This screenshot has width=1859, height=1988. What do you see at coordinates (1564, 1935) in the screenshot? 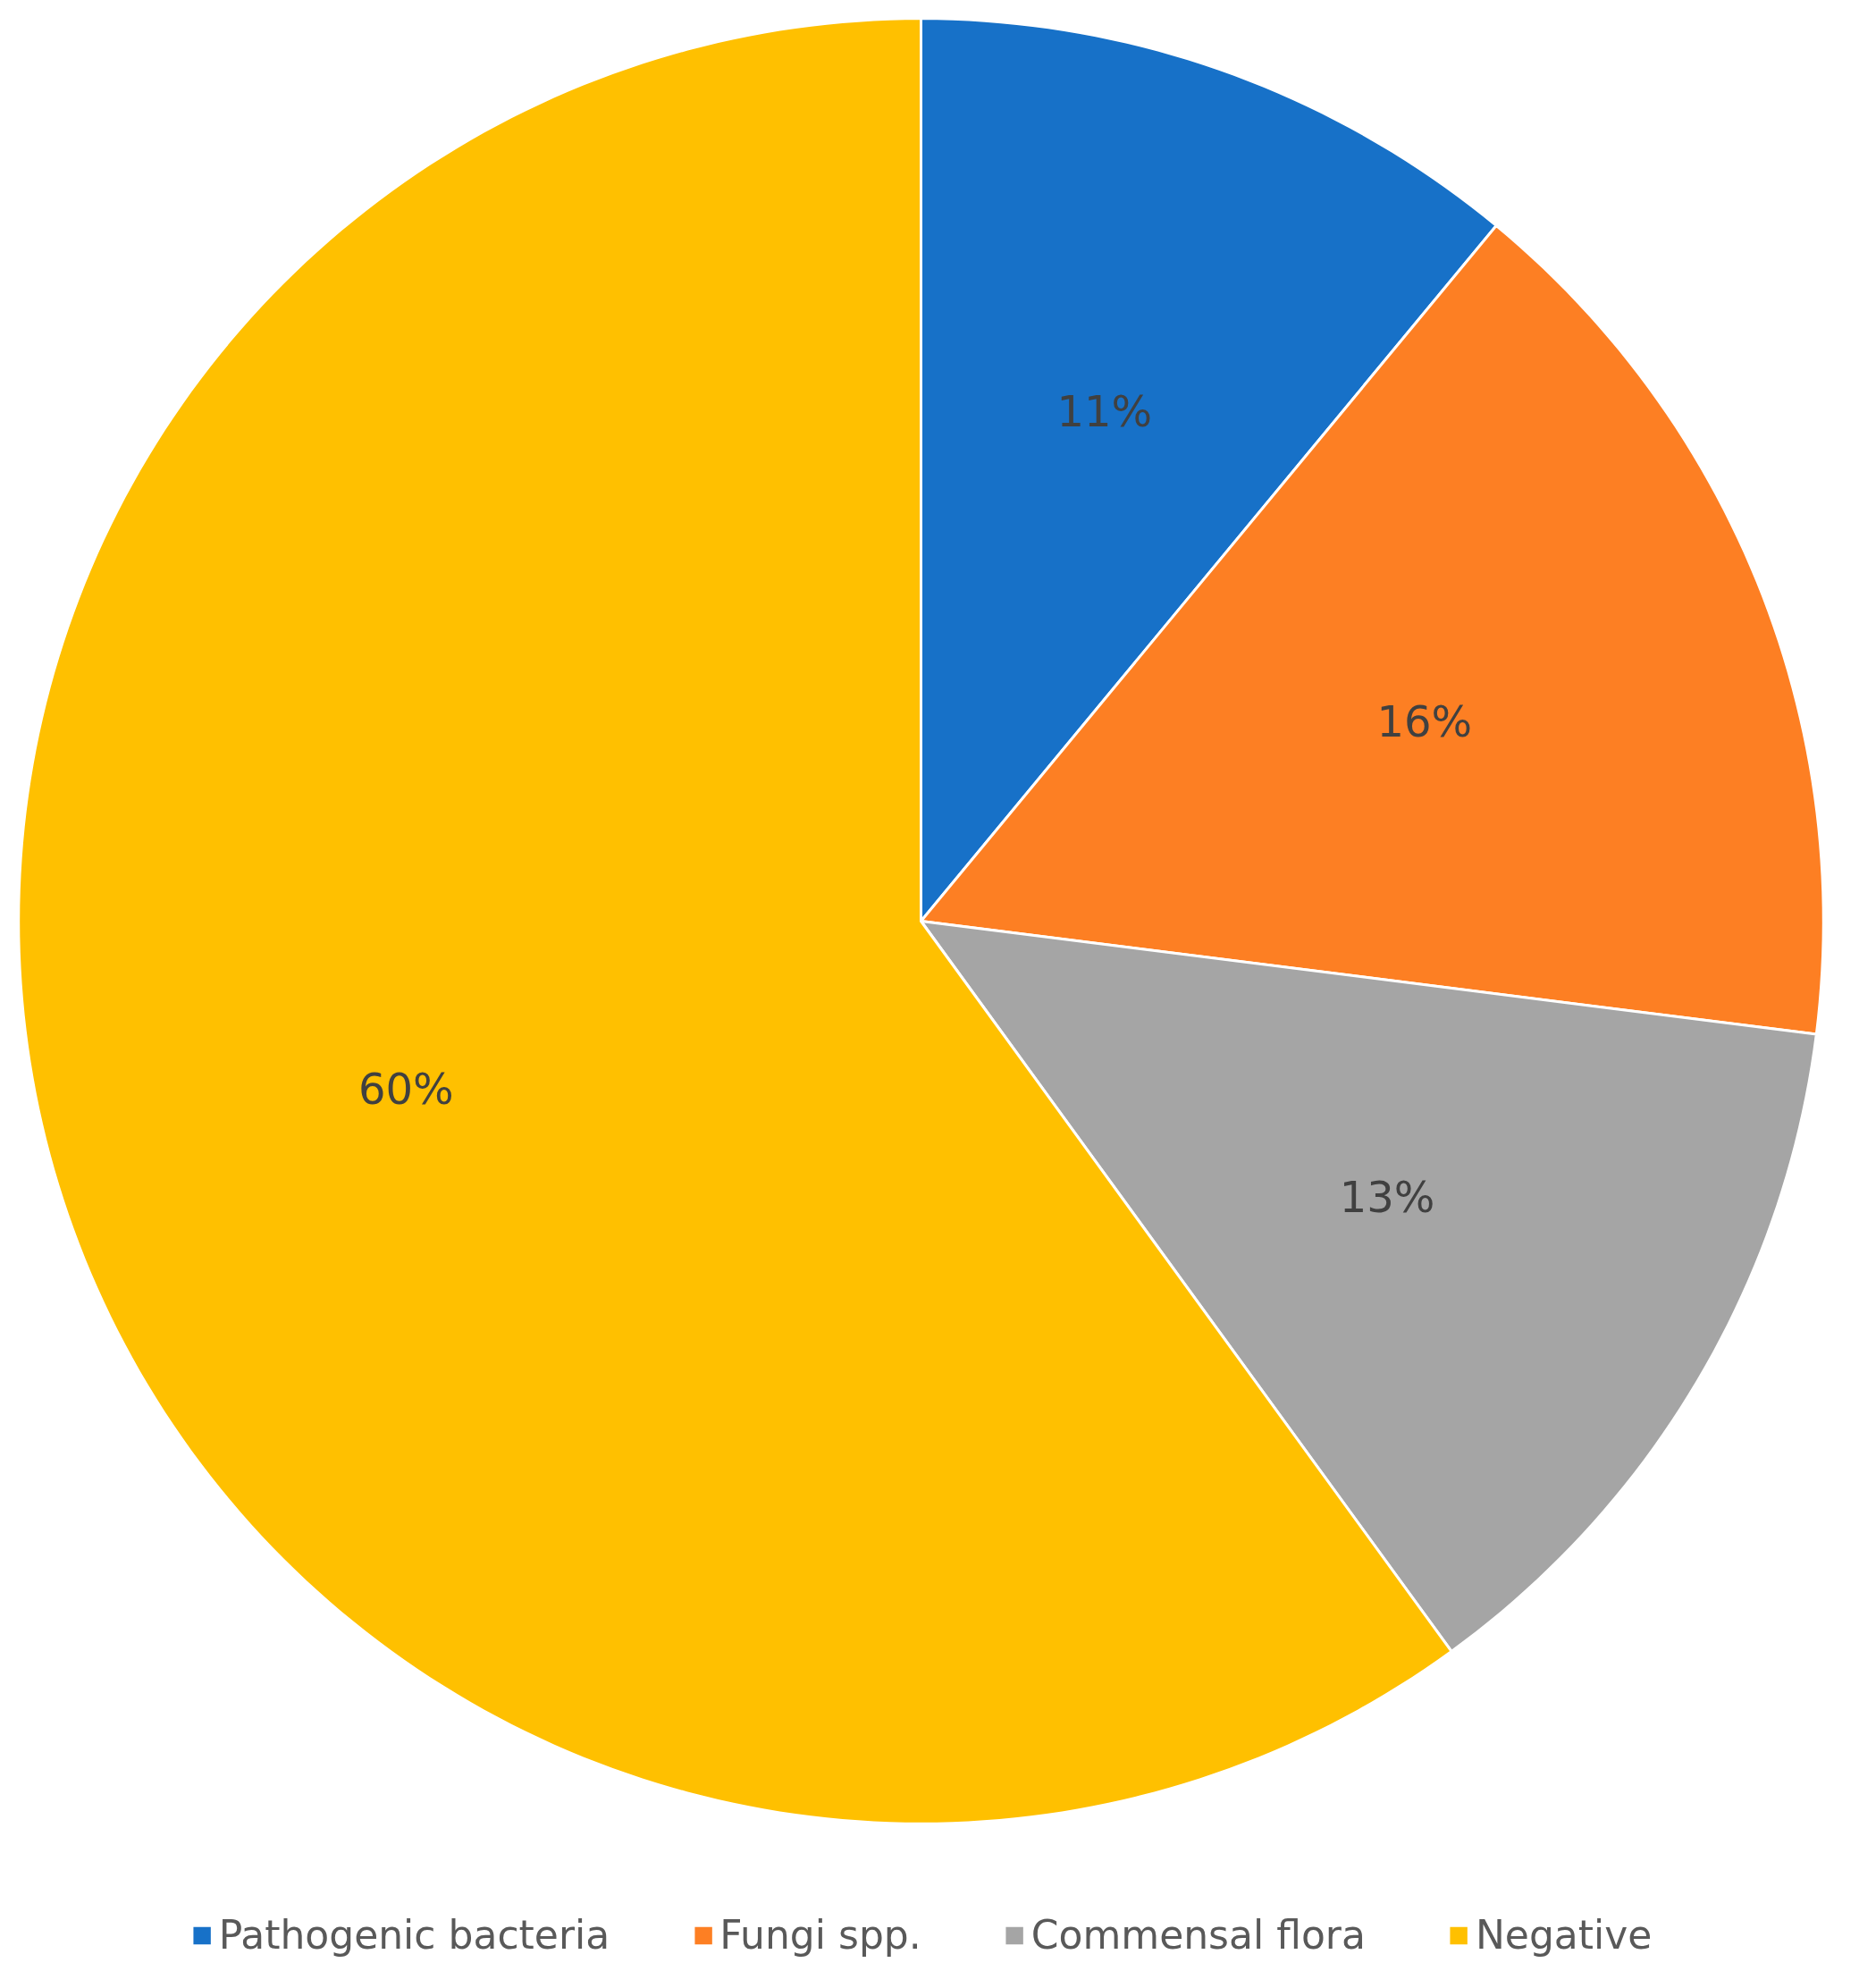
I see `legend-label: Negative` at bounding box center [1564, 1935].